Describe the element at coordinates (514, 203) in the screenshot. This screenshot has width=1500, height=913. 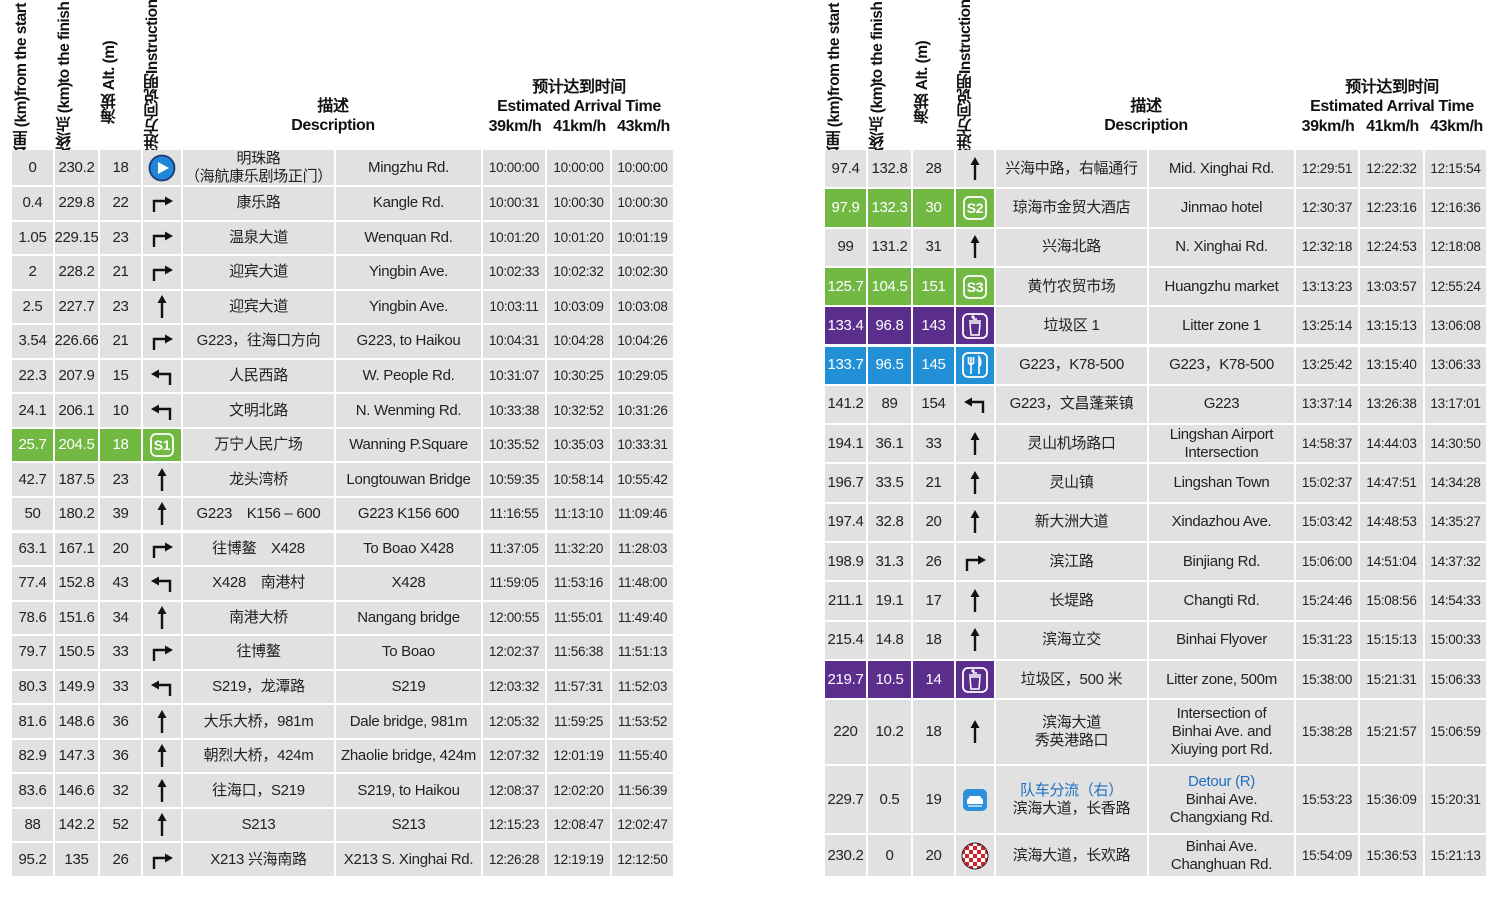
I see `cell-text: 10:00:31` at that location.